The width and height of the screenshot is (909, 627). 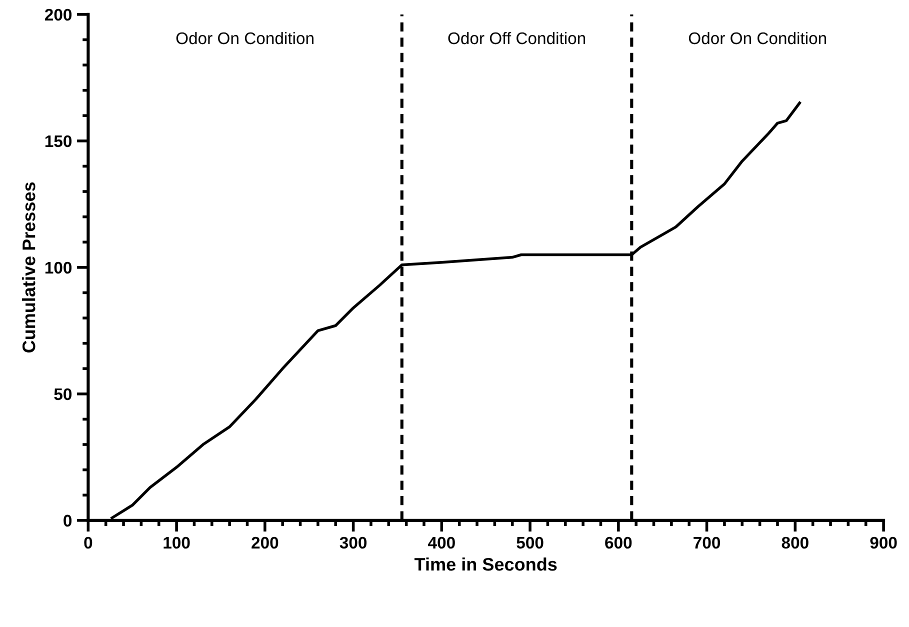 What do you see at coordinates (530, 542) in the screenshot?
I see `x-tick-label: 500` at bounding box center [530, 542].